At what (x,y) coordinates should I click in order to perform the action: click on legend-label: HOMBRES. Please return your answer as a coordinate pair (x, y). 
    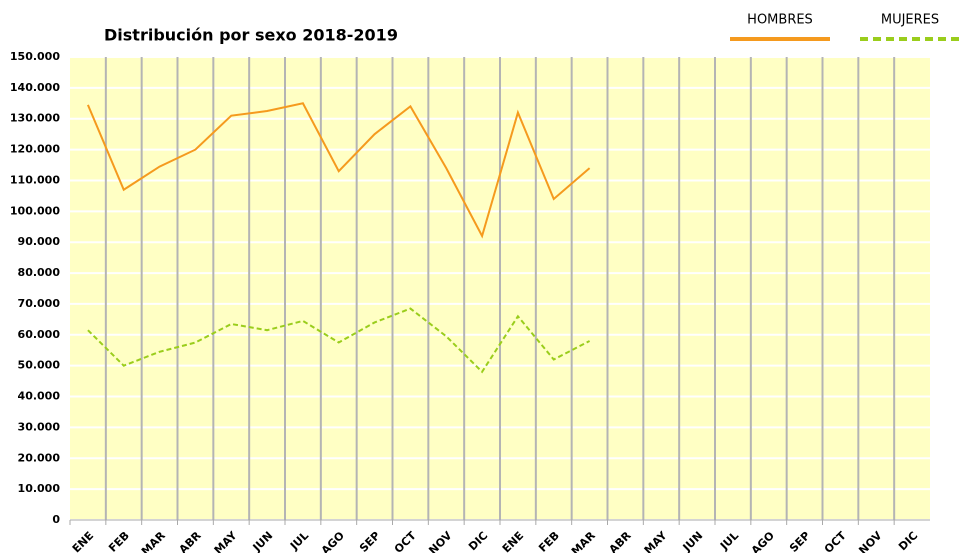
    Looking at the image, I should click on (780, 20).